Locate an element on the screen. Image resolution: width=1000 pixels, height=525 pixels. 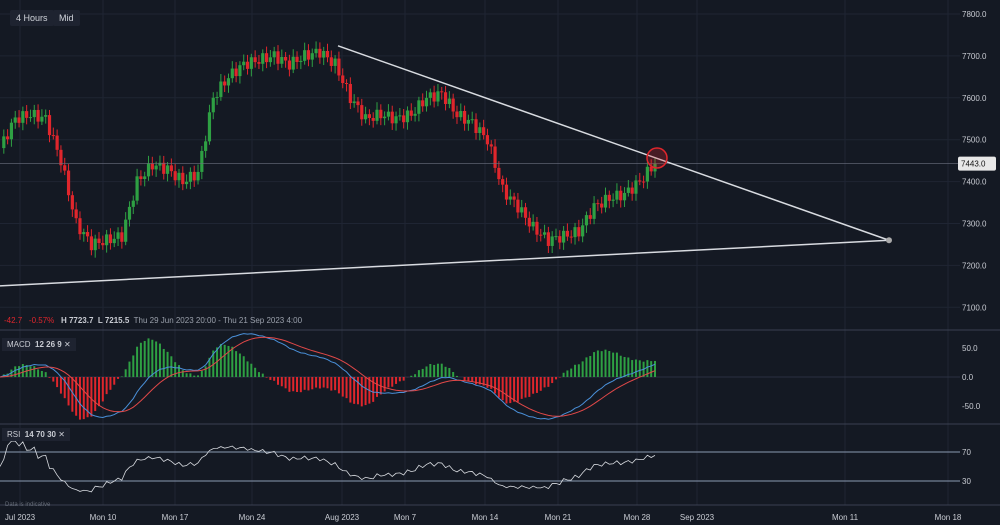
macd-tick: -50.0 is located at coordinates (971, 406).